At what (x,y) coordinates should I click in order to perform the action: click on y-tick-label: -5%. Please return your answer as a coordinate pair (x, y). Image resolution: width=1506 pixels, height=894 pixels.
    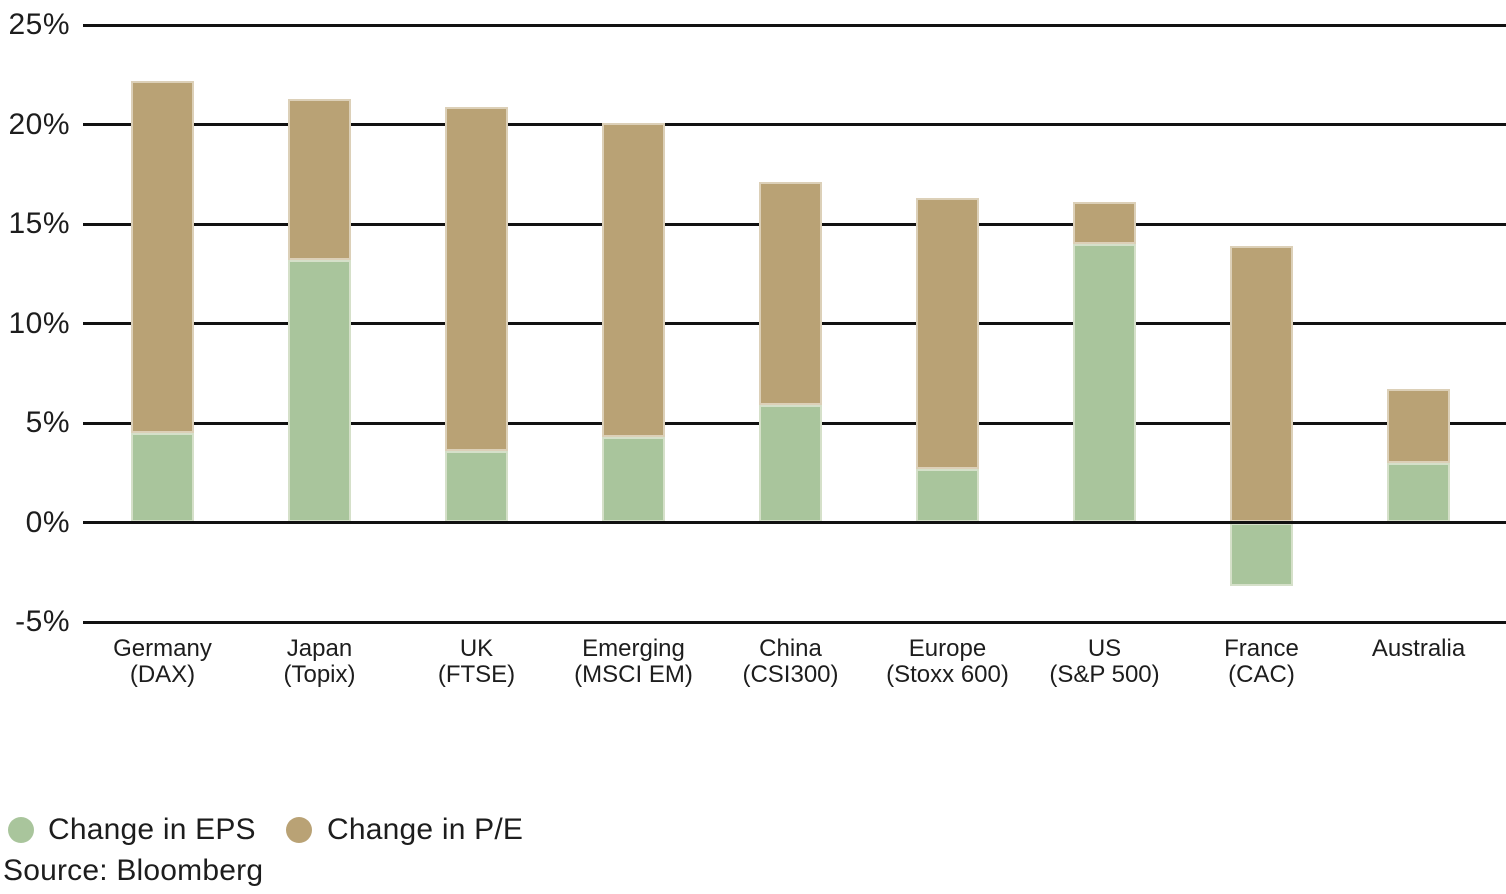
    Looking at the image, I should click on (42, 621).